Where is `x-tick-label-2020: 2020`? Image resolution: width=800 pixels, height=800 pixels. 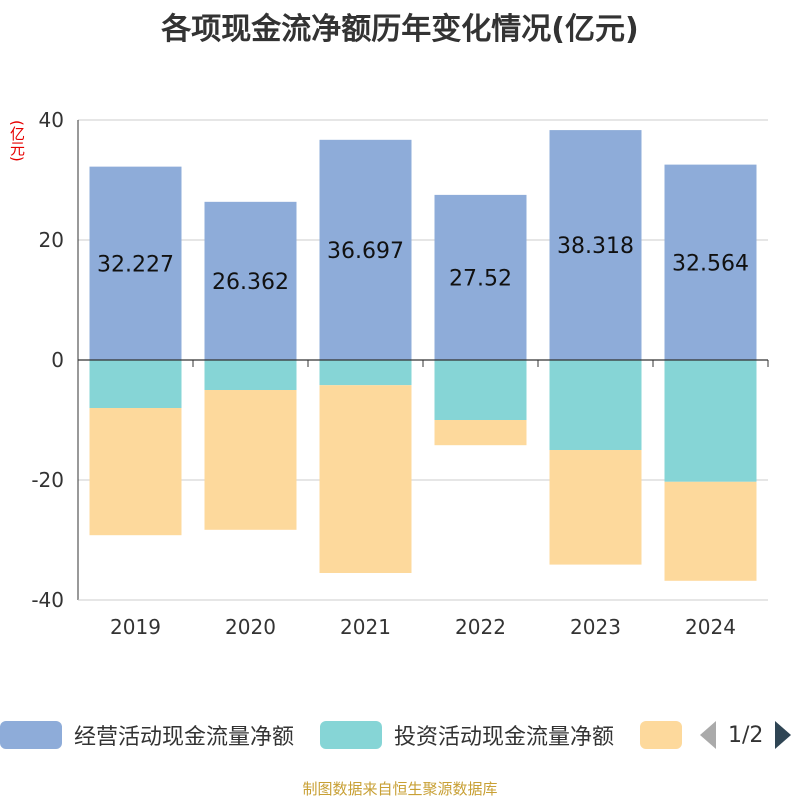 x-tick-label-2020: 2020 is located at coordinates (250, 627).